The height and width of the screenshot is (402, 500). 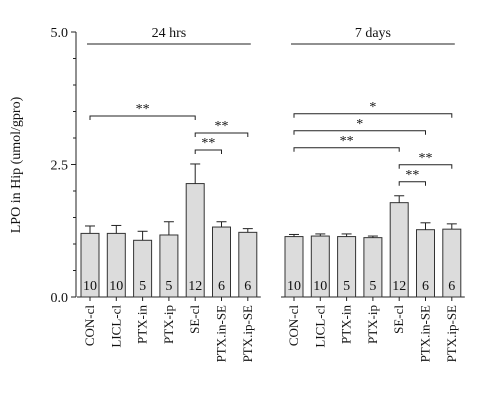 I want to click on y-tick-label: 0.0, so click(x=60, y=298).